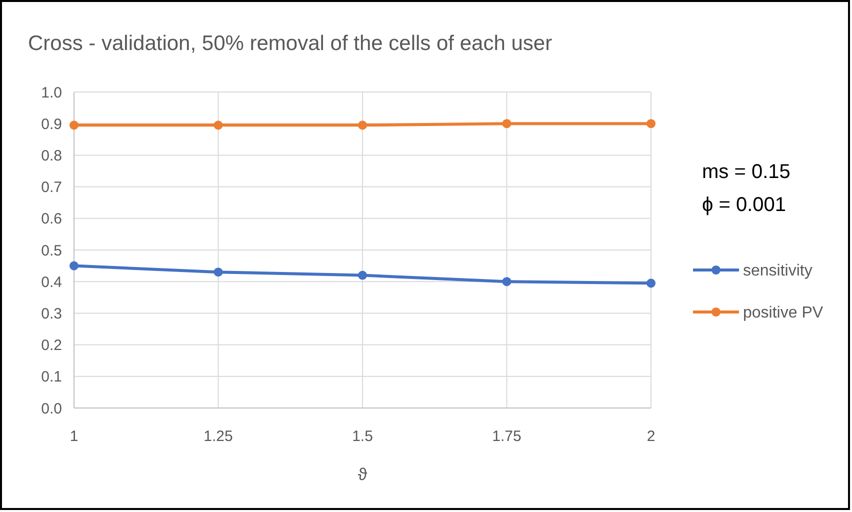  What do you see at coordinates (363, 474) in the screenshot?
I see `x-axis-title: ϑ` at bounding box center [363, 474].